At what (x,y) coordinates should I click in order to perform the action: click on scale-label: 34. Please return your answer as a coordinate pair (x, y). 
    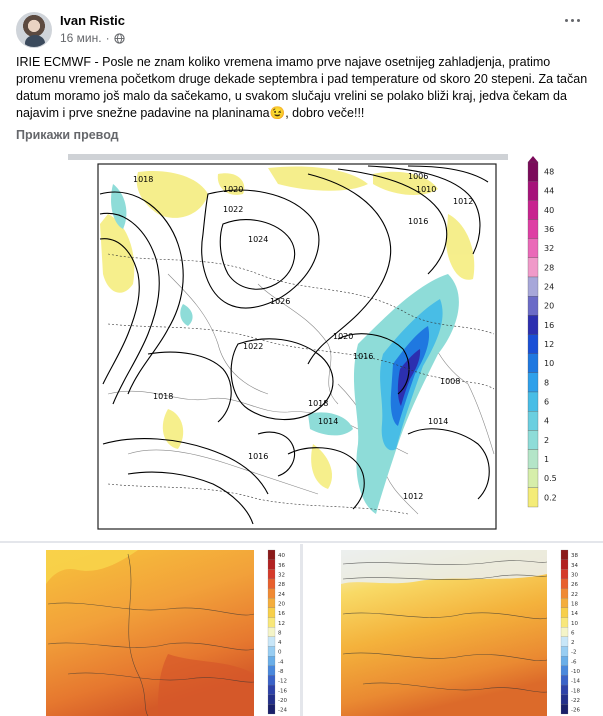
    Looking at the image, I should click on (574, 566).